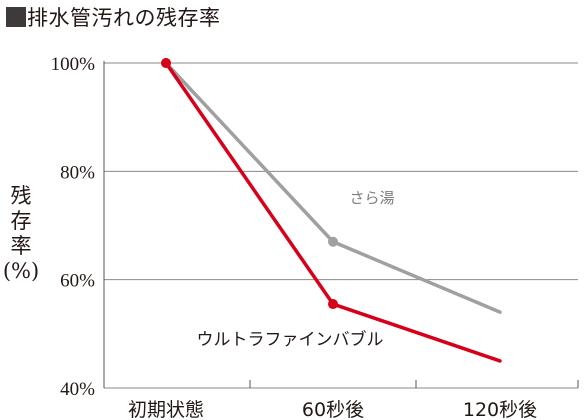 The height and width of the screenshot is (420, 586). What do you see at coordinates (73, 64) in the screenshot?
I see `y-tick-label-100: 100%` at bounding box center [73, 64].